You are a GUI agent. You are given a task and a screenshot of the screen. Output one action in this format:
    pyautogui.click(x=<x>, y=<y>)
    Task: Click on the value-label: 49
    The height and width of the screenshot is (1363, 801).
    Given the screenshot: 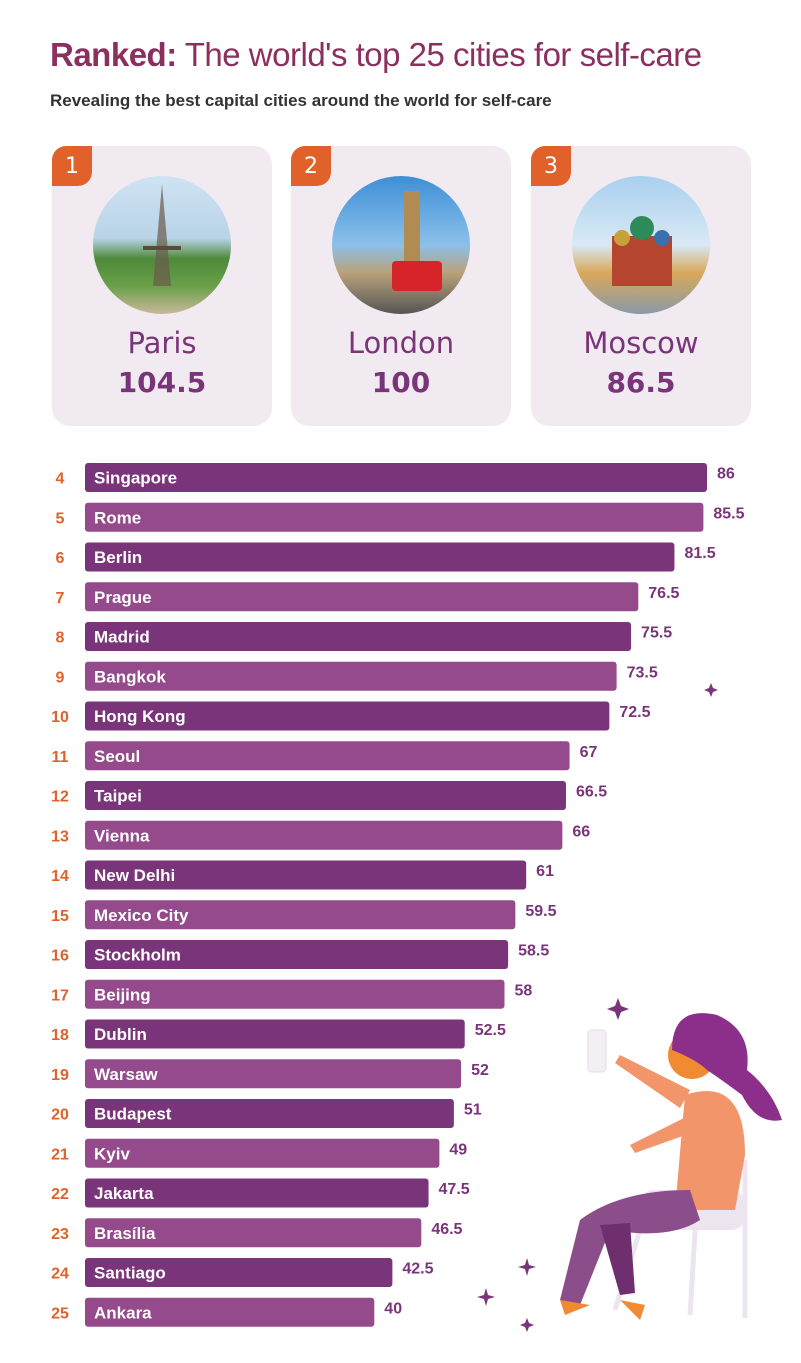 What is the action you would take?
    pyautogui.click(x=458, y=1149)
    